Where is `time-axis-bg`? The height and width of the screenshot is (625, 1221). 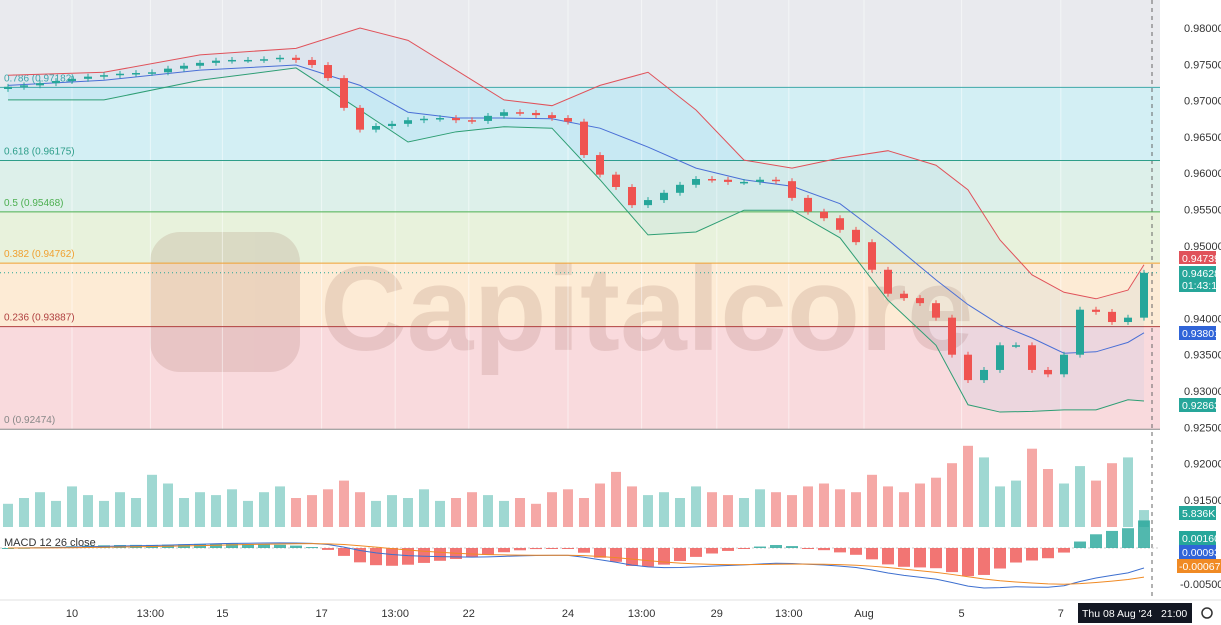 time-axis-bg is located at coordinates (610, 612).